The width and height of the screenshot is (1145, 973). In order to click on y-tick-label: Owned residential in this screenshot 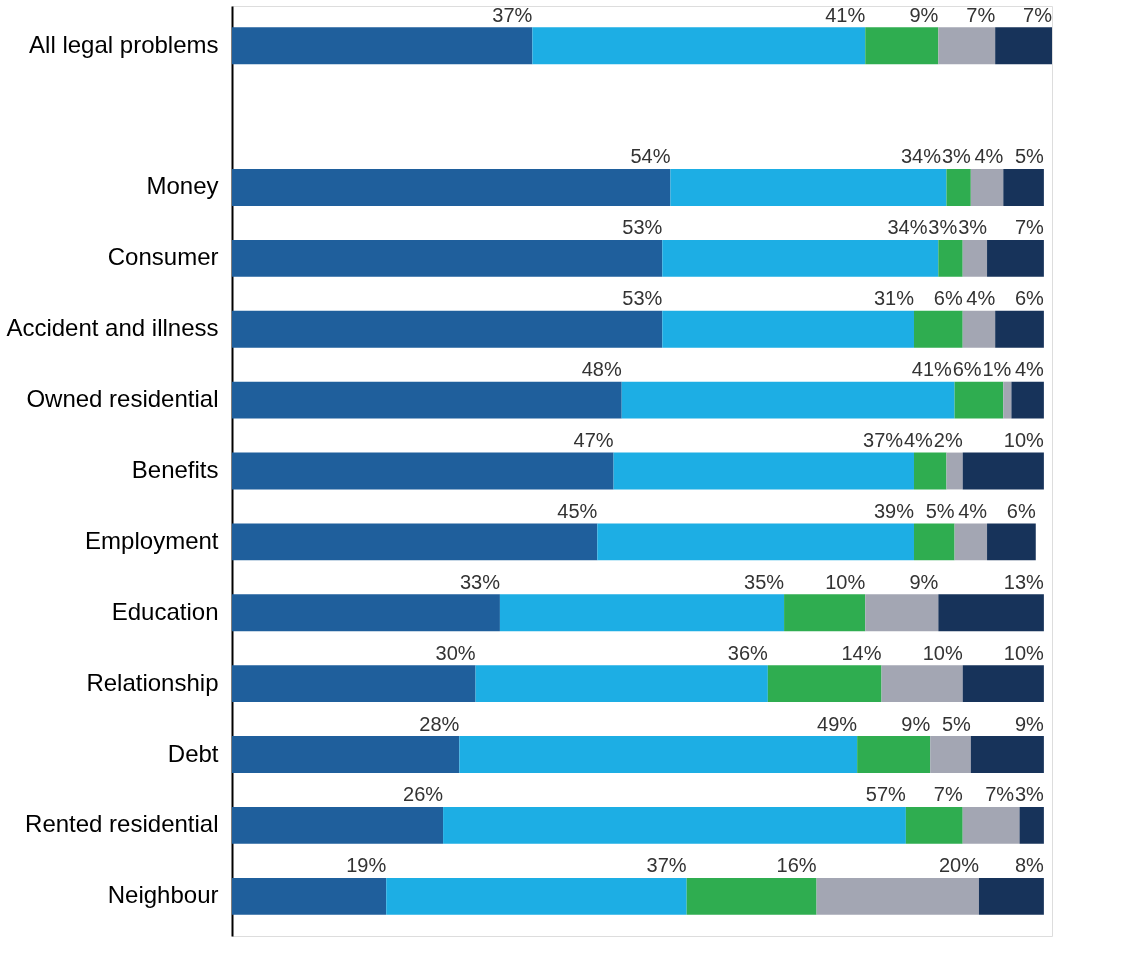, I will do `click(122, 399)`.